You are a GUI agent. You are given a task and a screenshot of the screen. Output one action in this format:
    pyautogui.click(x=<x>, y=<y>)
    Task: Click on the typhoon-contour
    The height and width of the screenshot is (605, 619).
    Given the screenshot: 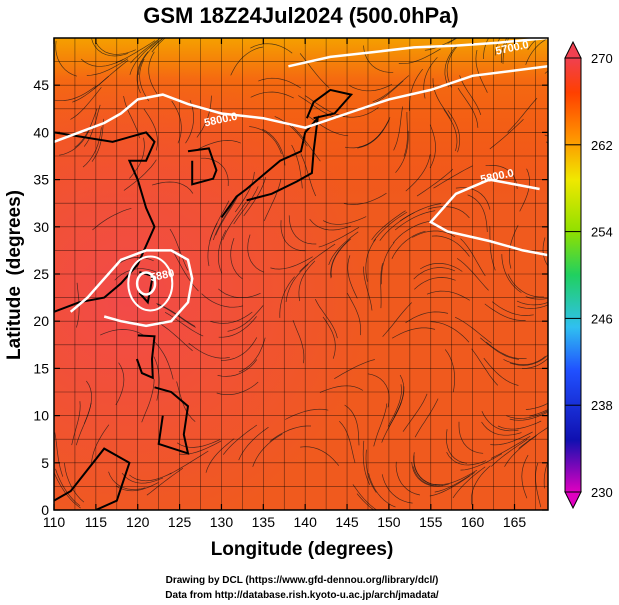 What is the action you would take?
    pyautogui.click(x=150, y=283)
    